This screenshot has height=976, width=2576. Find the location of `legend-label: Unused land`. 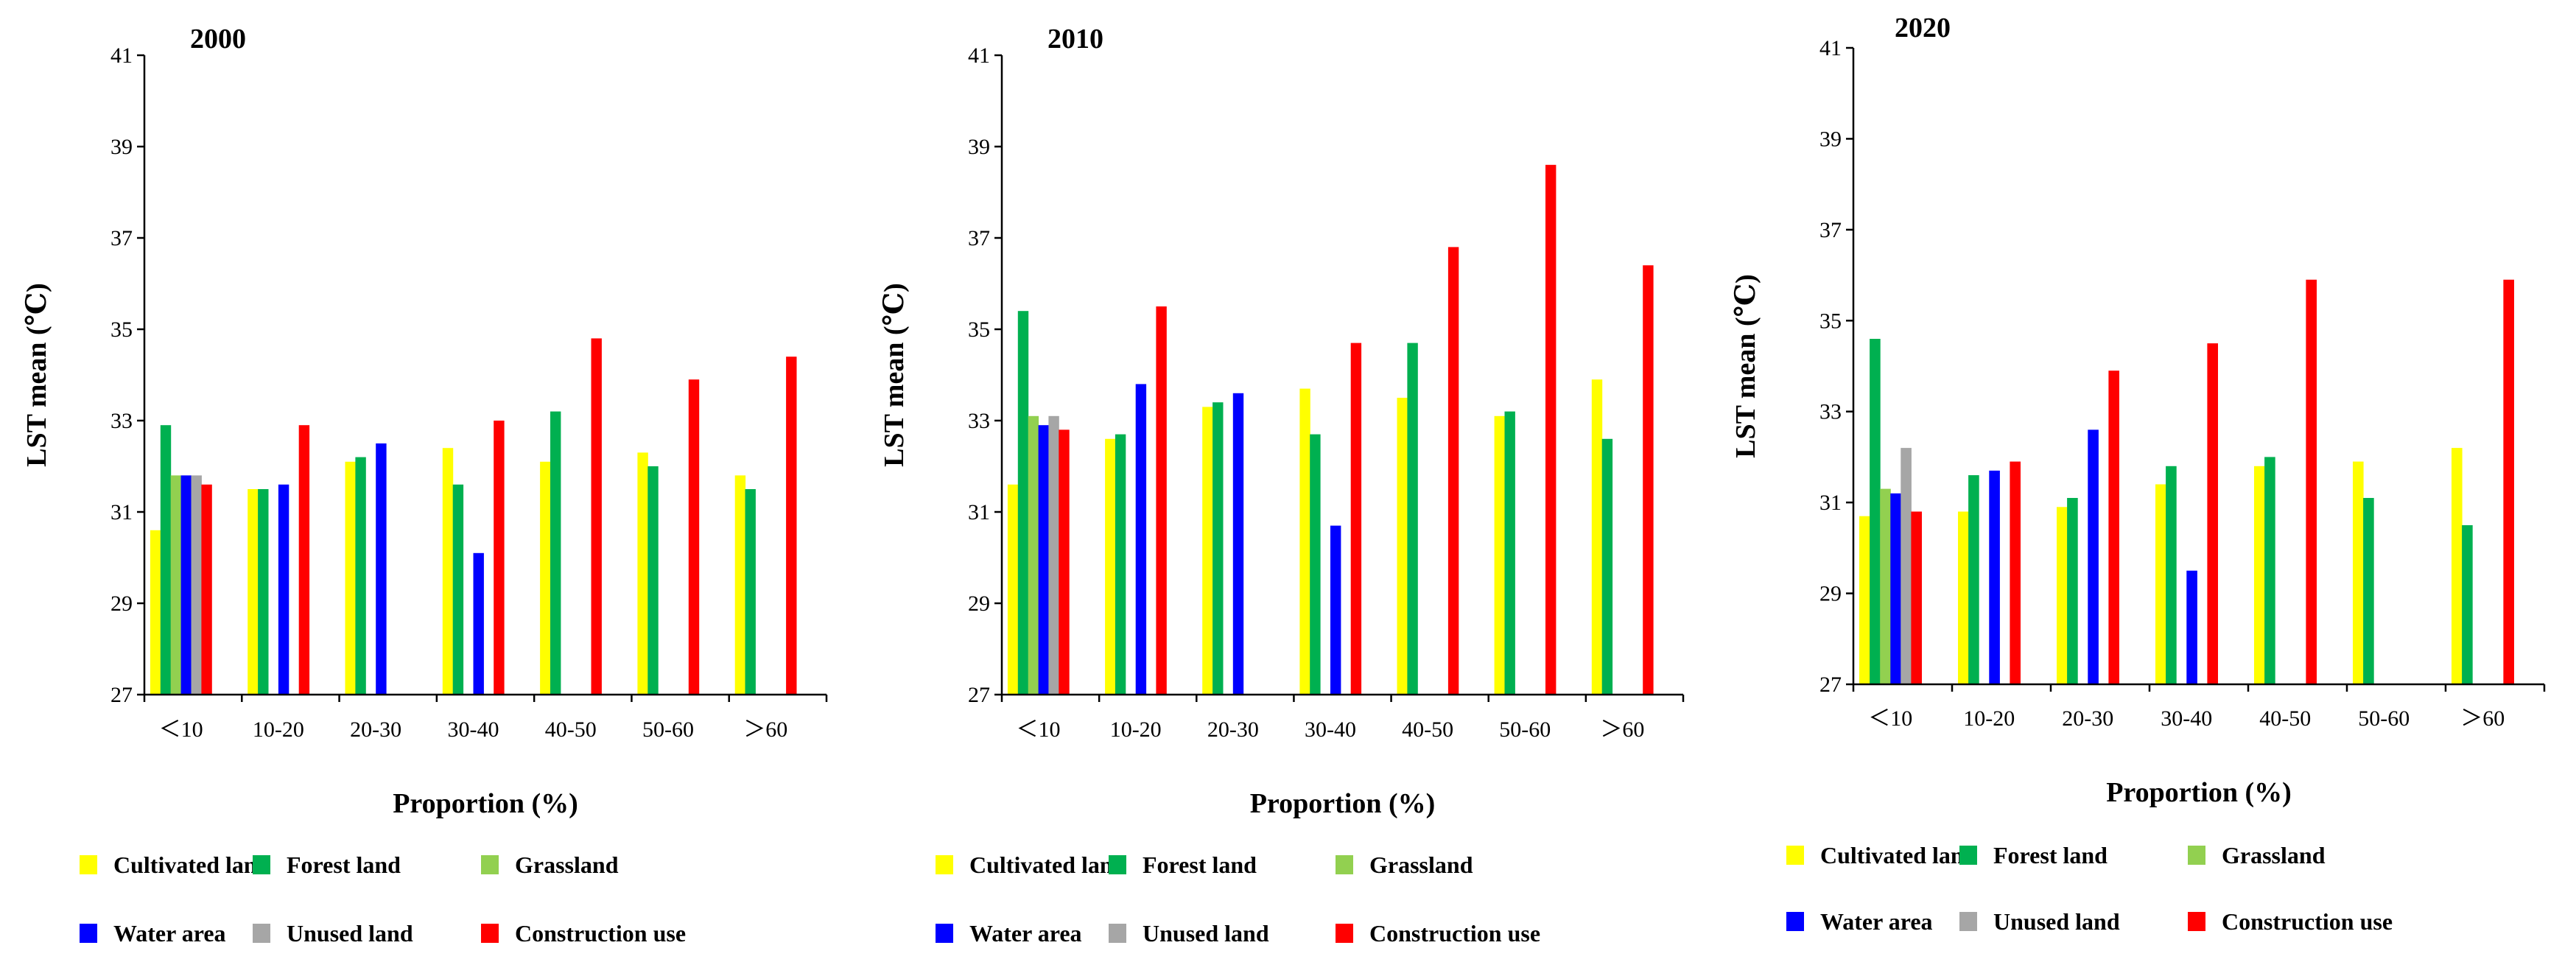

legend-label: Unused land is located at coordinates (350, 934).